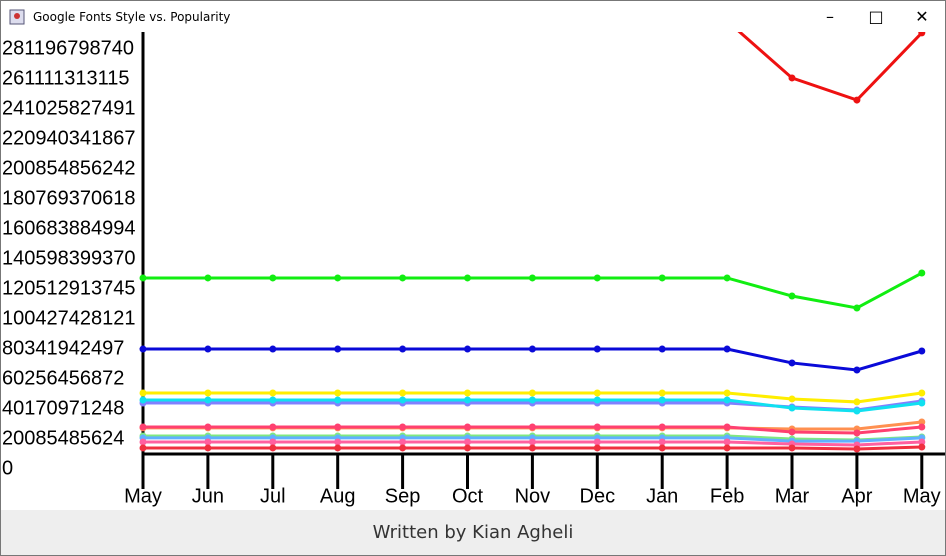 This screenshot has width=946, height=556. I want to click on x-tick-label: Aug, so click(338, 496).